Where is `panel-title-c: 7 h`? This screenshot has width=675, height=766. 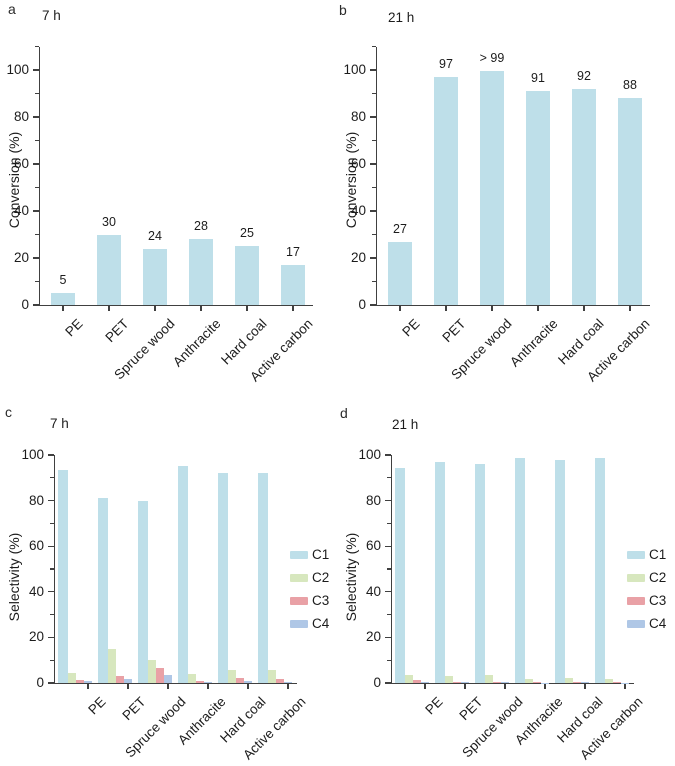
panel-title-c: 7 h is located at coordinates (59, 423).